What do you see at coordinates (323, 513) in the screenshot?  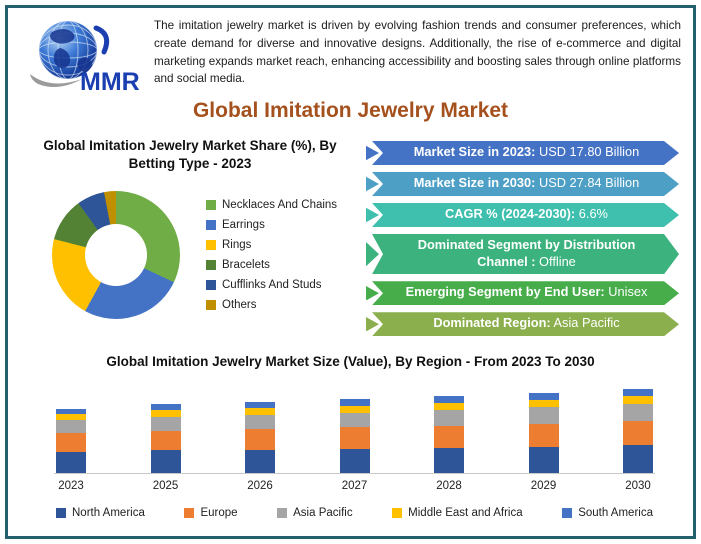 I see `legend-label: Asia Pacific` at bounding box center [323, 513].